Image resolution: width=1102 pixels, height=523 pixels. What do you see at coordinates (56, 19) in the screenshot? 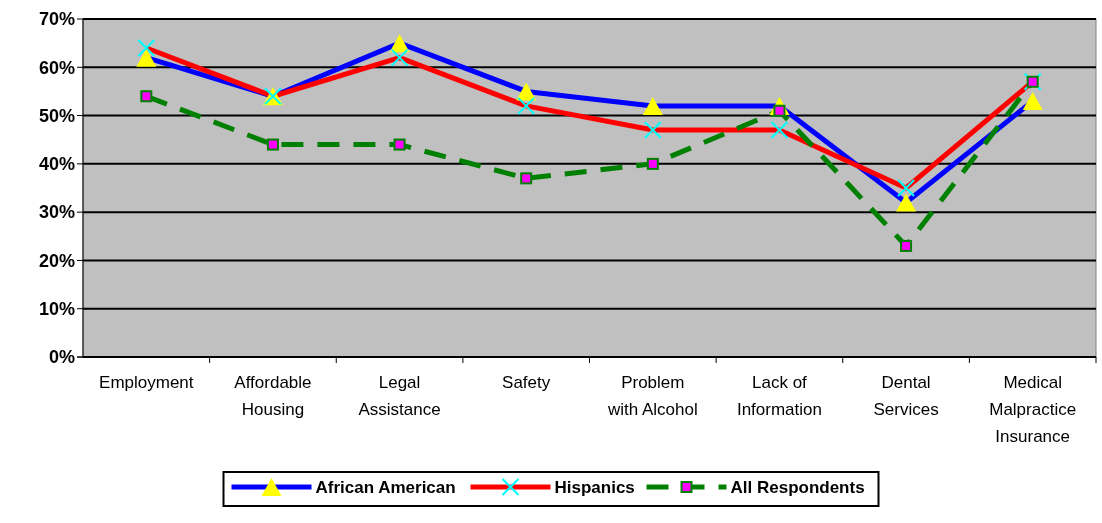
I see `y-tick-label: 70%` at bounding box center [56, 19].